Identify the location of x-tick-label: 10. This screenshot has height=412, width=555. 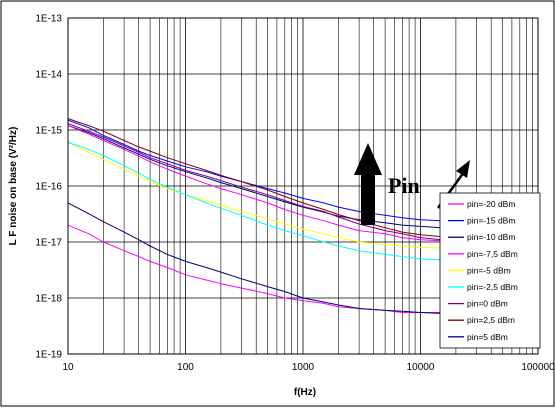
(68, 367).